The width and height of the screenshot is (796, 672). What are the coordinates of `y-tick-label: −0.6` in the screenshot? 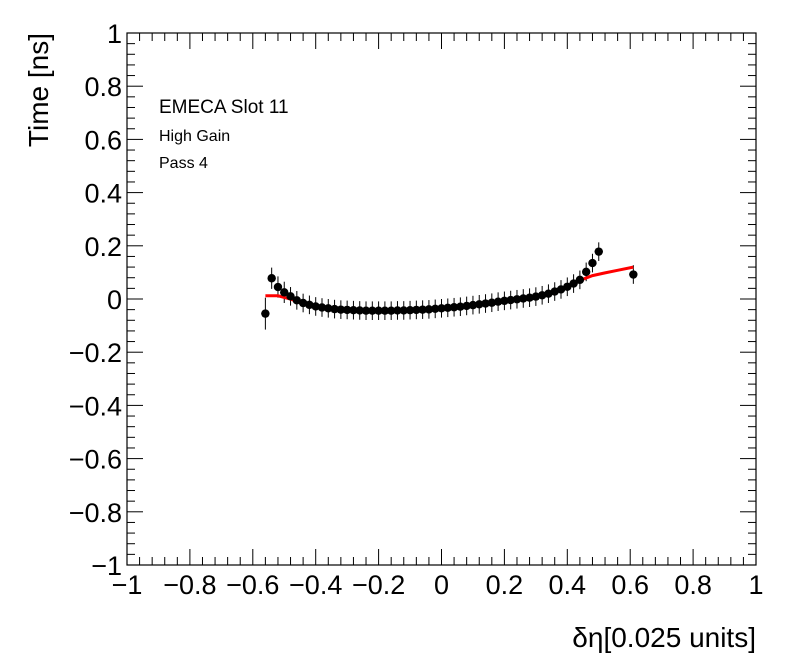 It's located at (95, 460).